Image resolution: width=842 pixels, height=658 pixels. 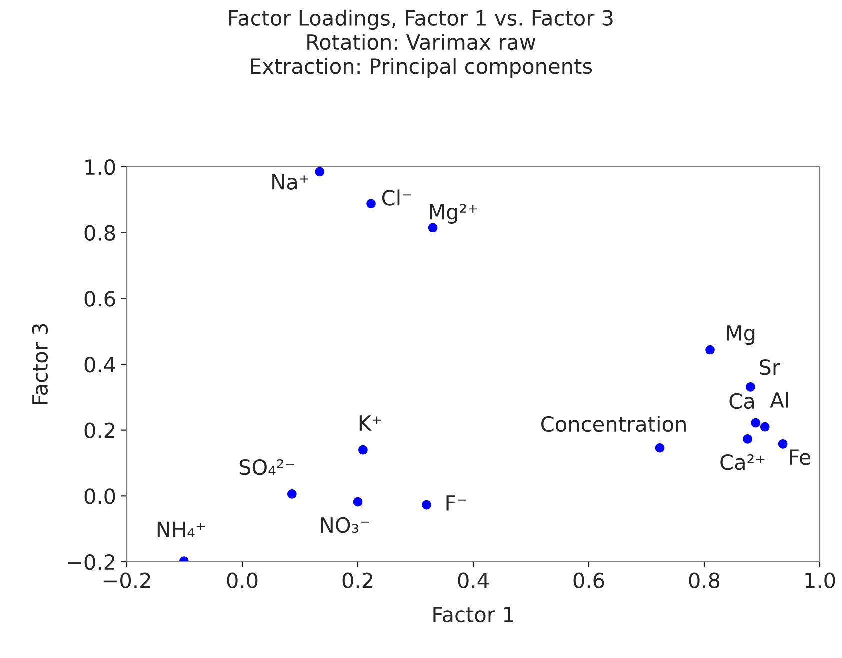 I want to click on annotation: F⁻, so click(x=456, y=503).